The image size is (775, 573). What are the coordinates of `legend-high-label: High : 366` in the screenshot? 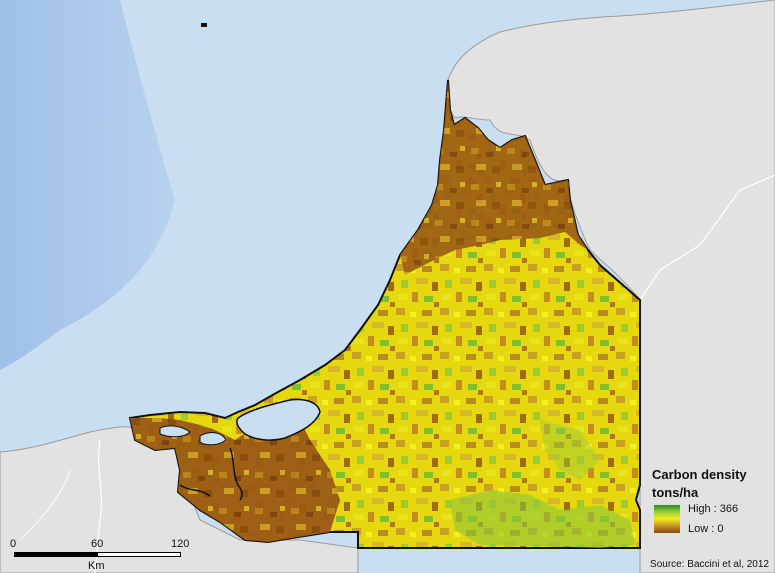 It's located at (713, 509).